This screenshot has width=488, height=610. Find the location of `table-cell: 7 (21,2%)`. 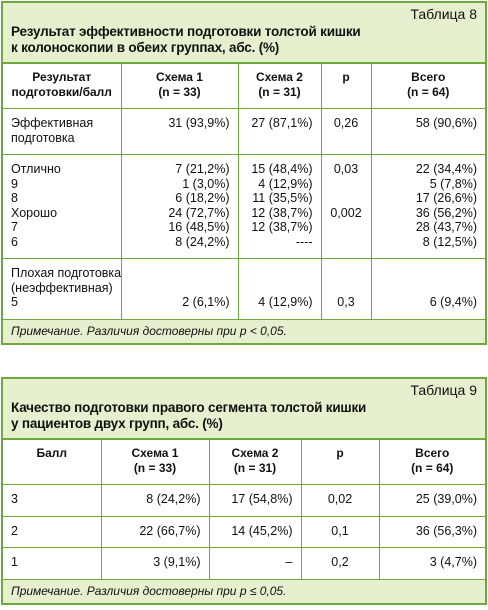

table-cell: 7 (21,2%) is located at coordinates (179, 165).